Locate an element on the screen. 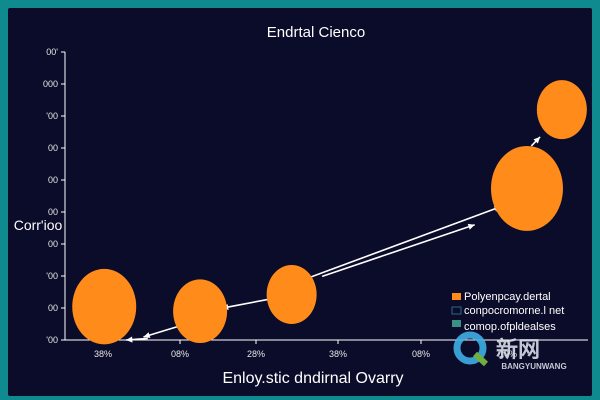 This screenshot has height=400, width=600. watermark-q-tail is located at coordinates (480, 359).